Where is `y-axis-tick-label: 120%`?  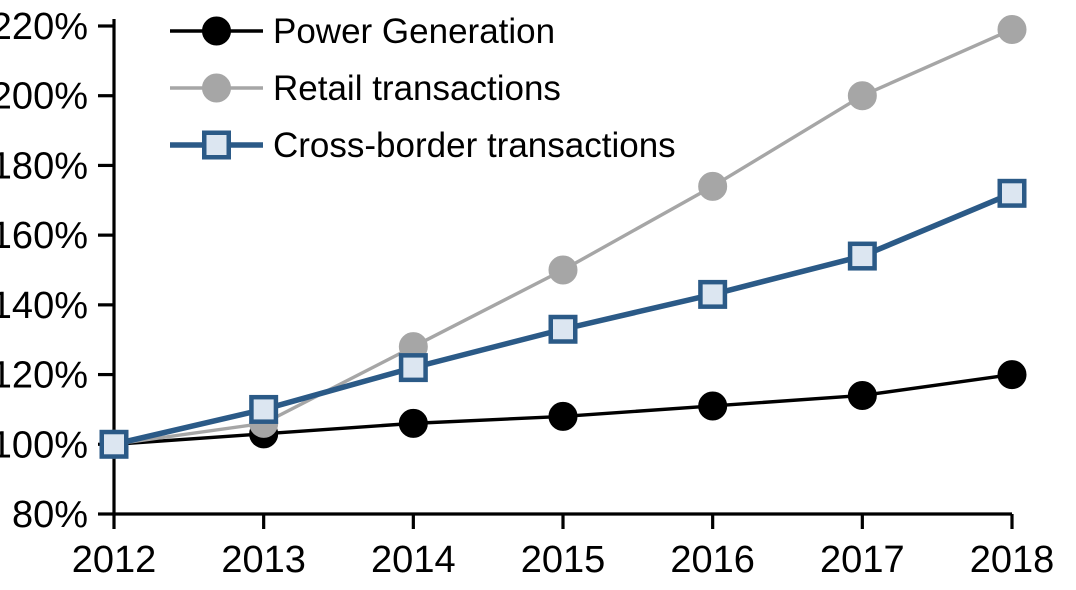 y-axis-tick-label: 120% is located at coordinates (44, 376).